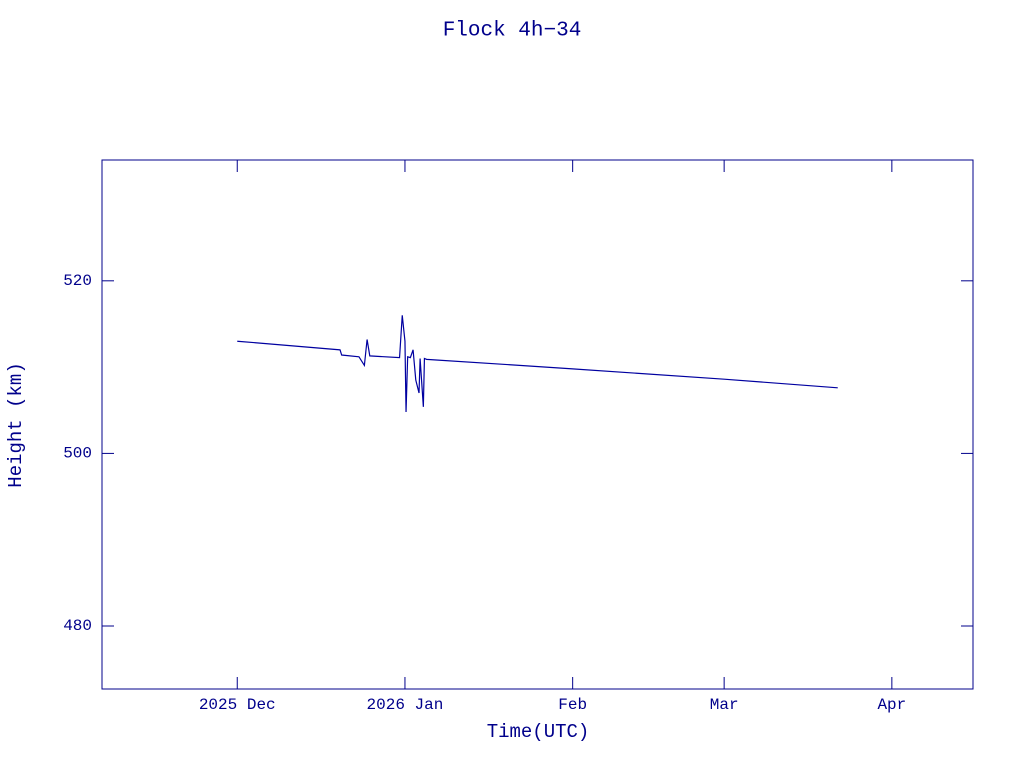  What do you see at coordinates (538, 732) in the screenshot?
I see `x-axis-label: Time(UTC)` at bounding box center [538, 732].